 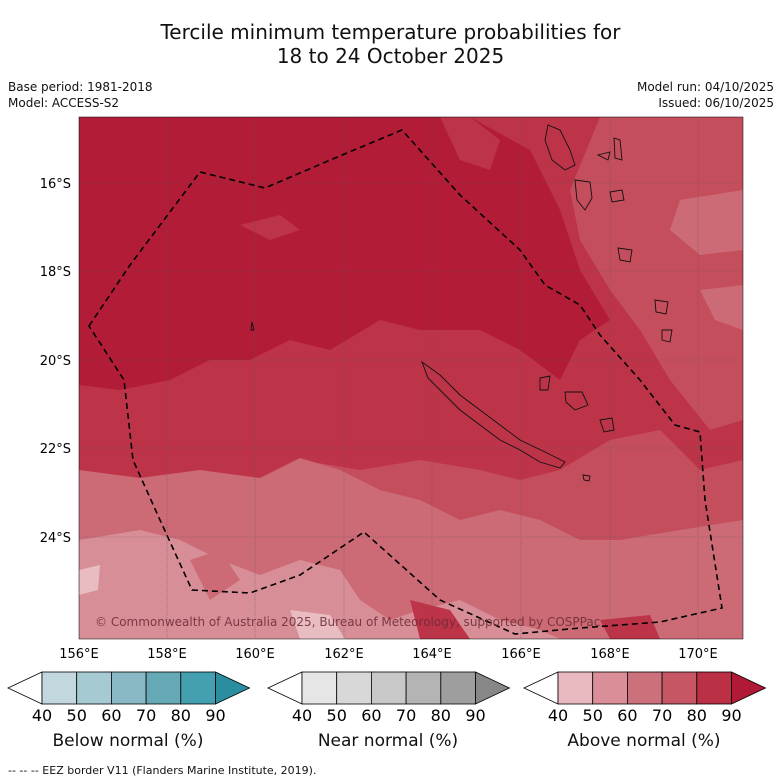 I want to click on colorbar-above-tick: 70, so click(x=662, y=715).